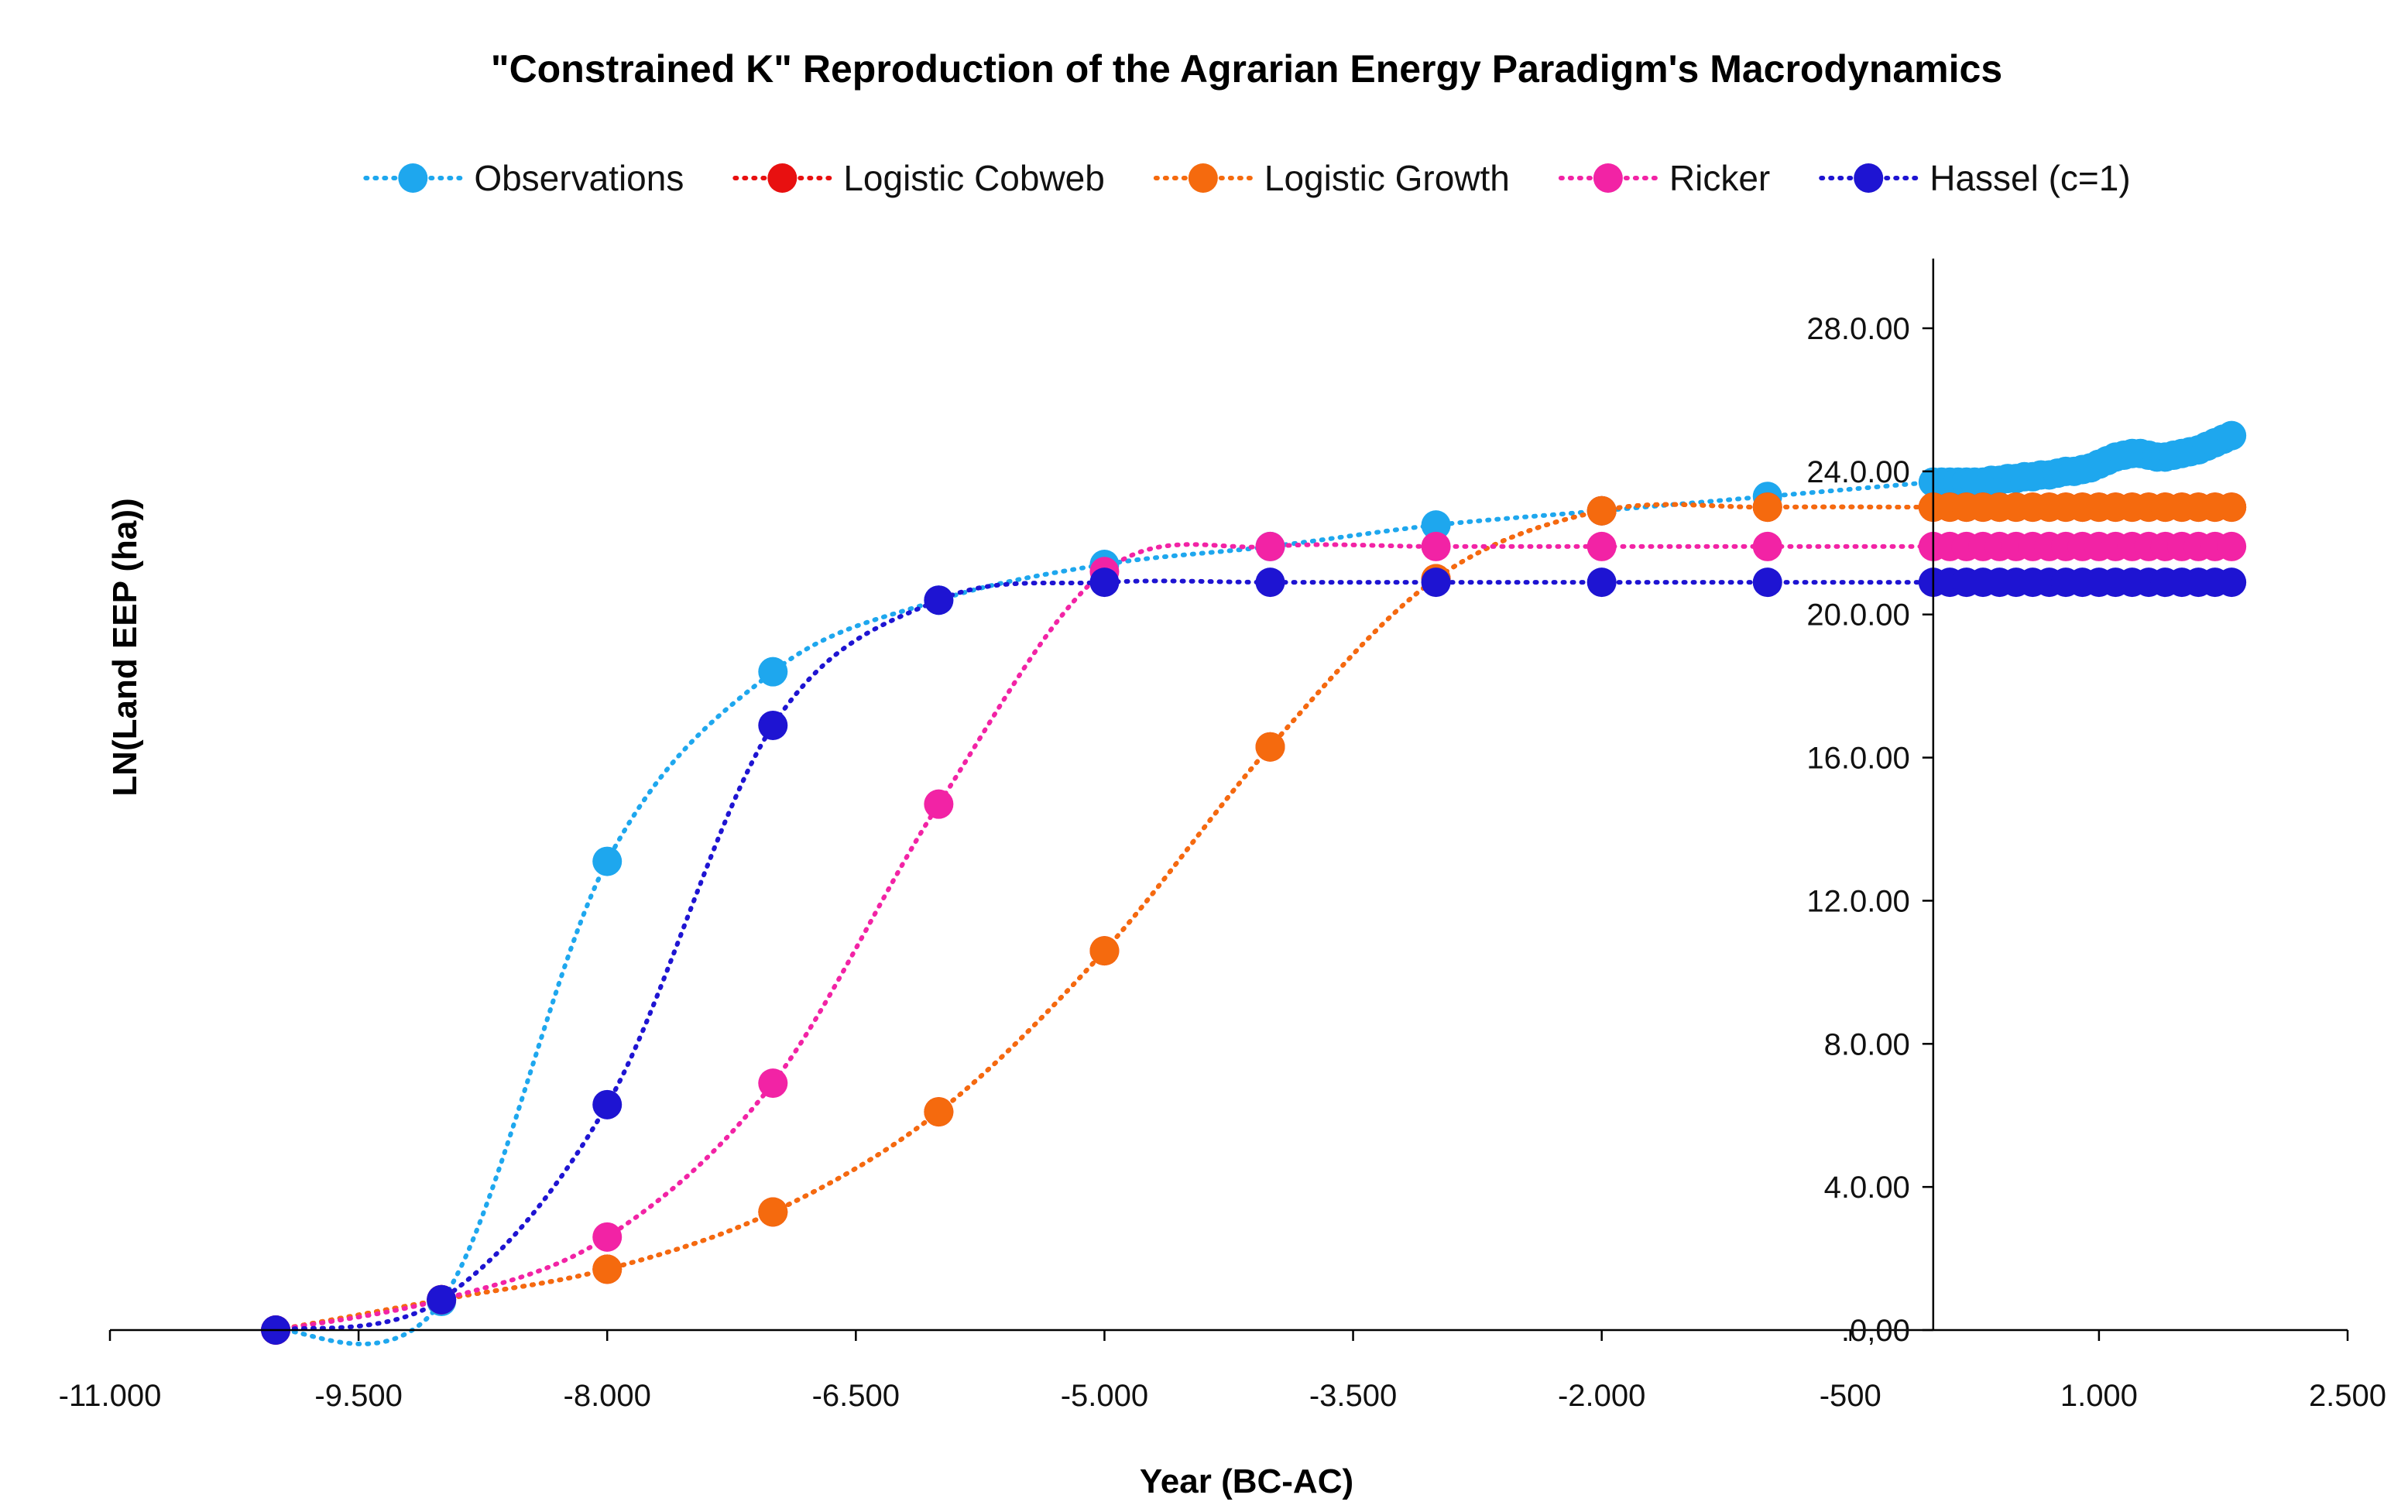 This screenshot has width=2408, height=1512. What do you see at coordinates (1851, 1396) in the screenshot?
I see `x-tick-label: -500` at bounding box center [1851, 1396].